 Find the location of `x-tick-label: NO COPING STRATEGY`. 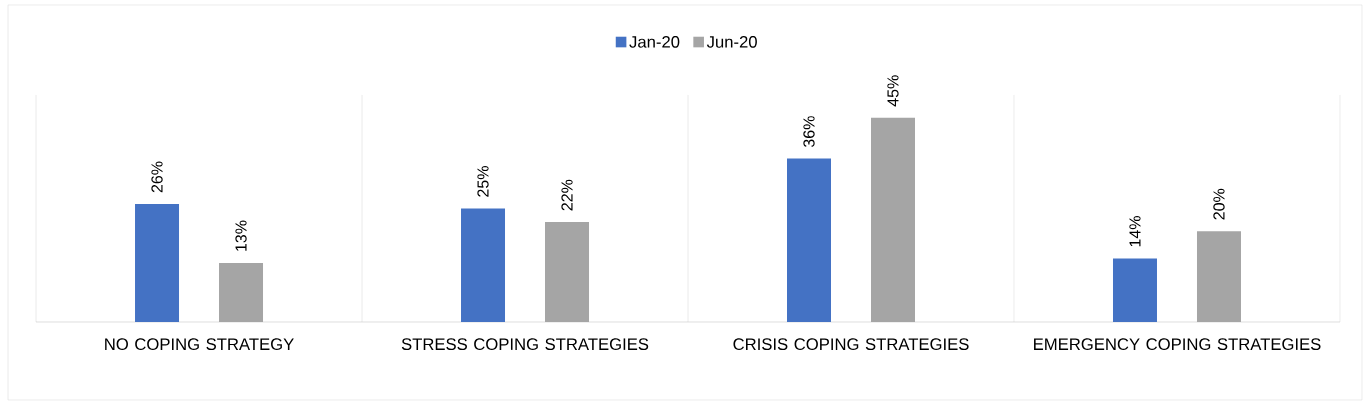

x-tick-label: NO COPING STRATEGY is located at coordinates (199, 344).